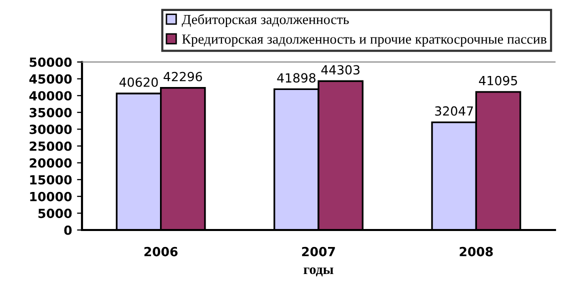 Image resolution: width=570 pixels, height=297 pixels. Describe the element at coordinates (50, 79) in the screenshot. I see `y-tick-label: 45000` at that location.